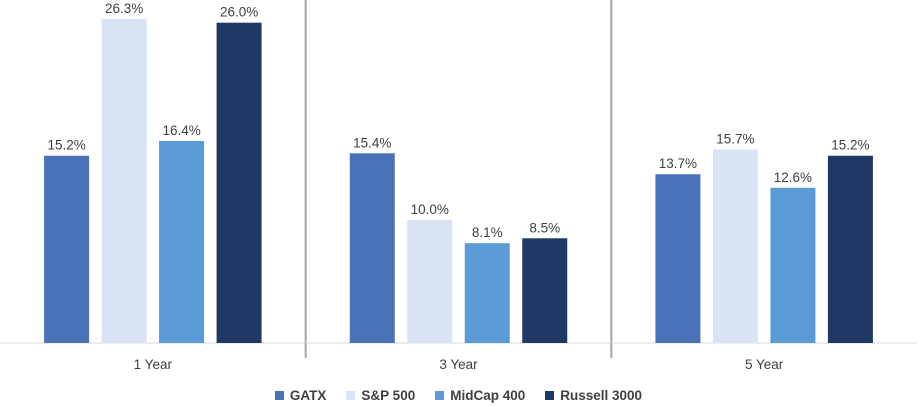  What do you see at coordinates (388, 395) in the screenshot?
I see `legend-label: S&P 500` at bounding box center [388, 395].